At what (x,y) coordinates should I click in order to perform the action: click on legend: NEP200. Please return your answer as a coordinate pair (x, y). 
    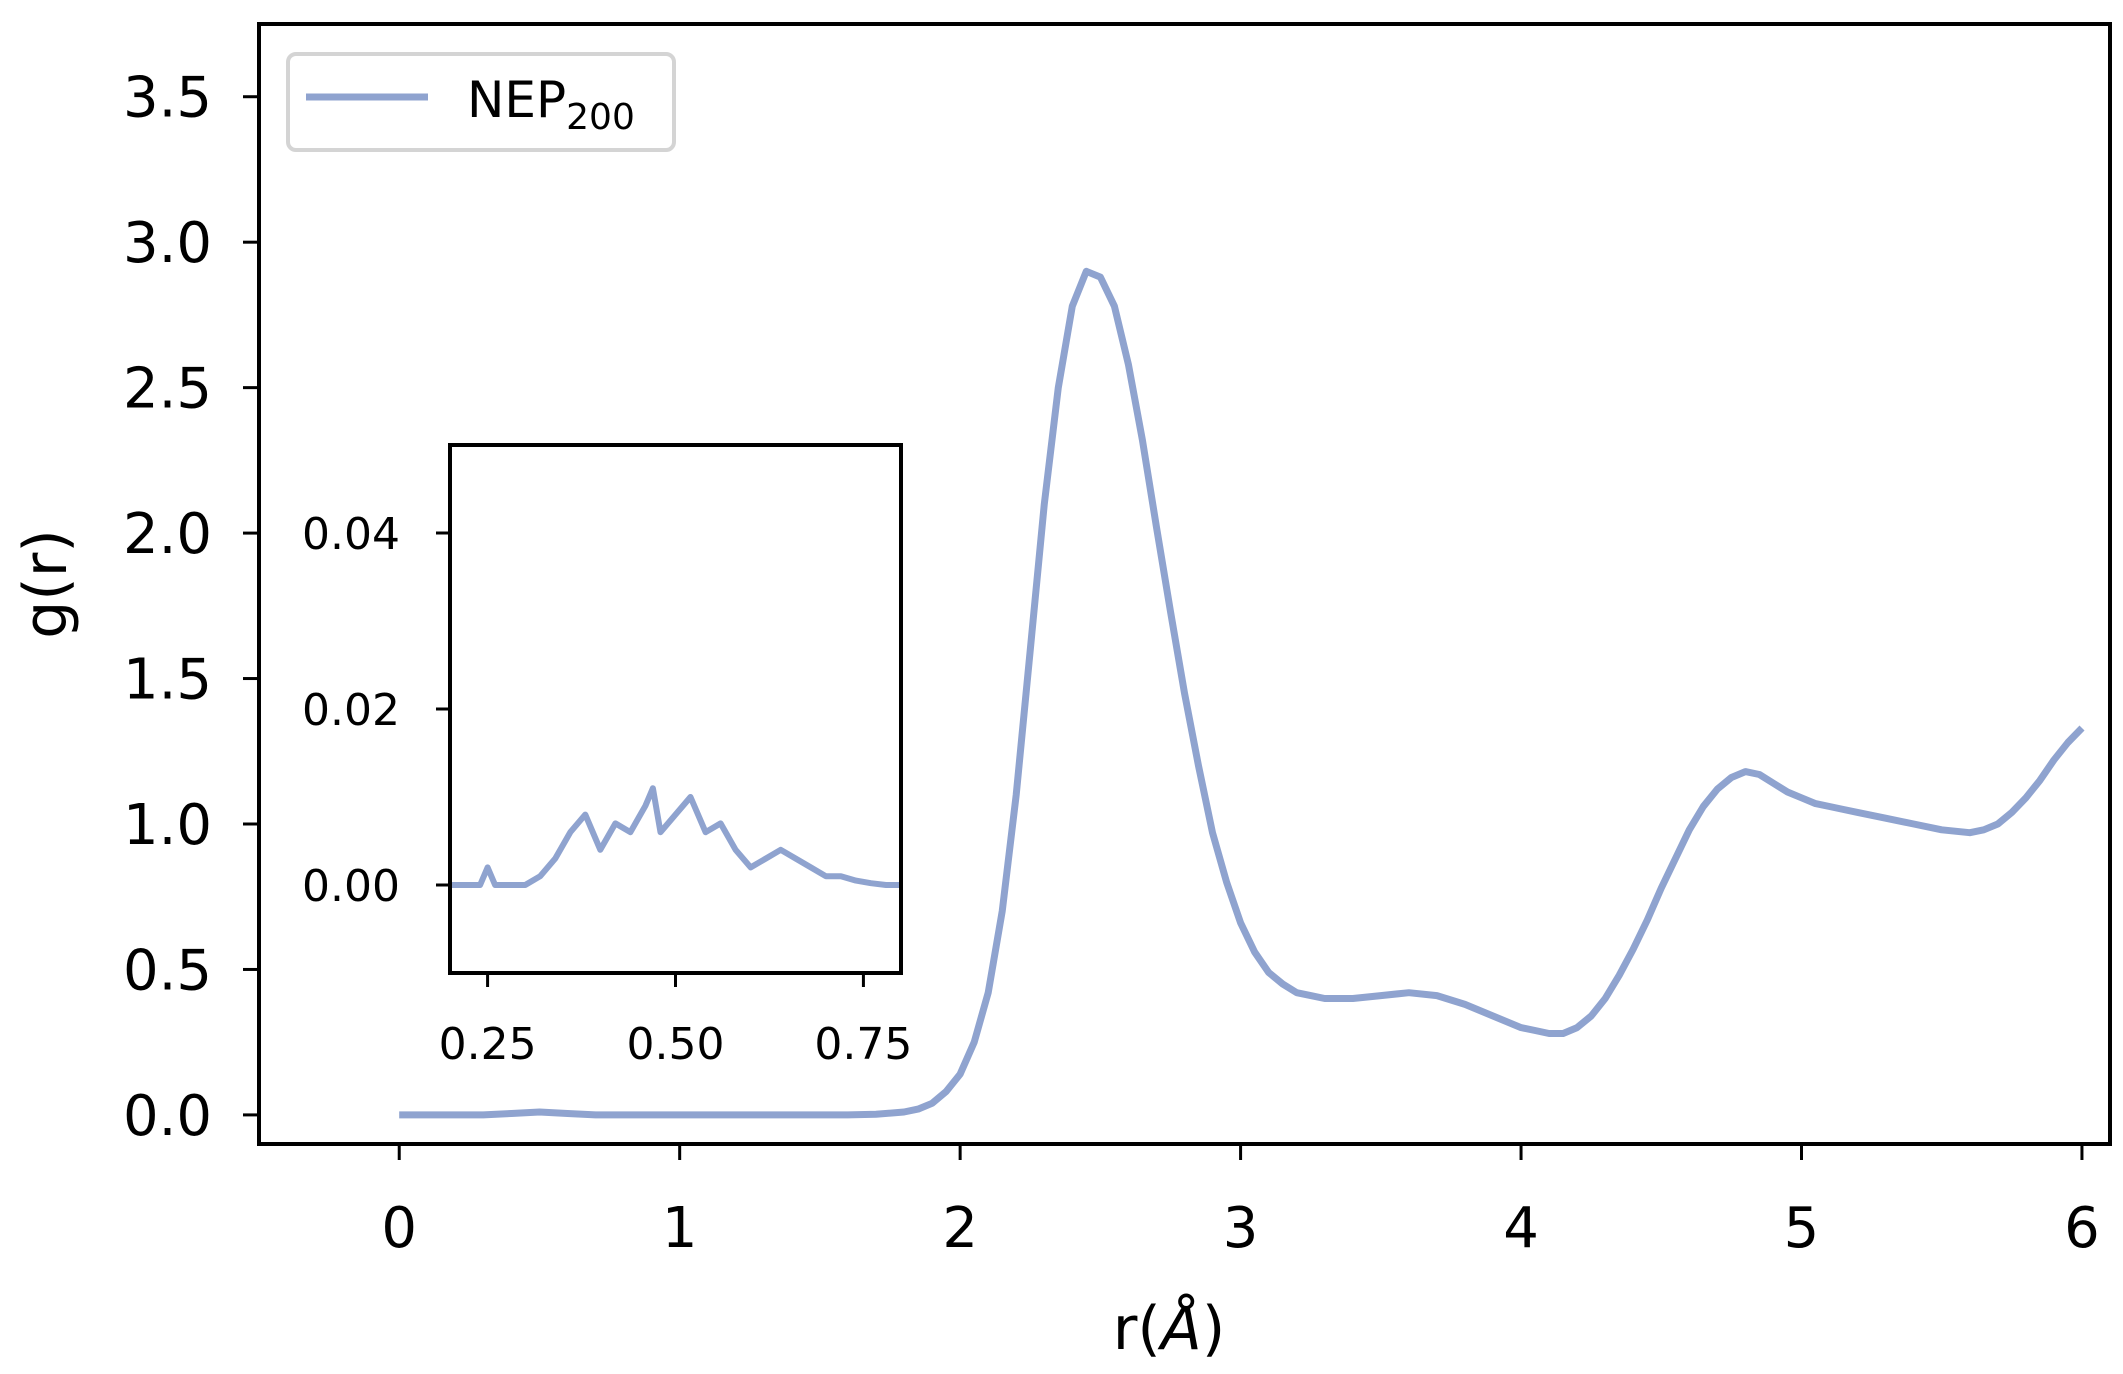
    Looking at the image, I should click on (481, 102).